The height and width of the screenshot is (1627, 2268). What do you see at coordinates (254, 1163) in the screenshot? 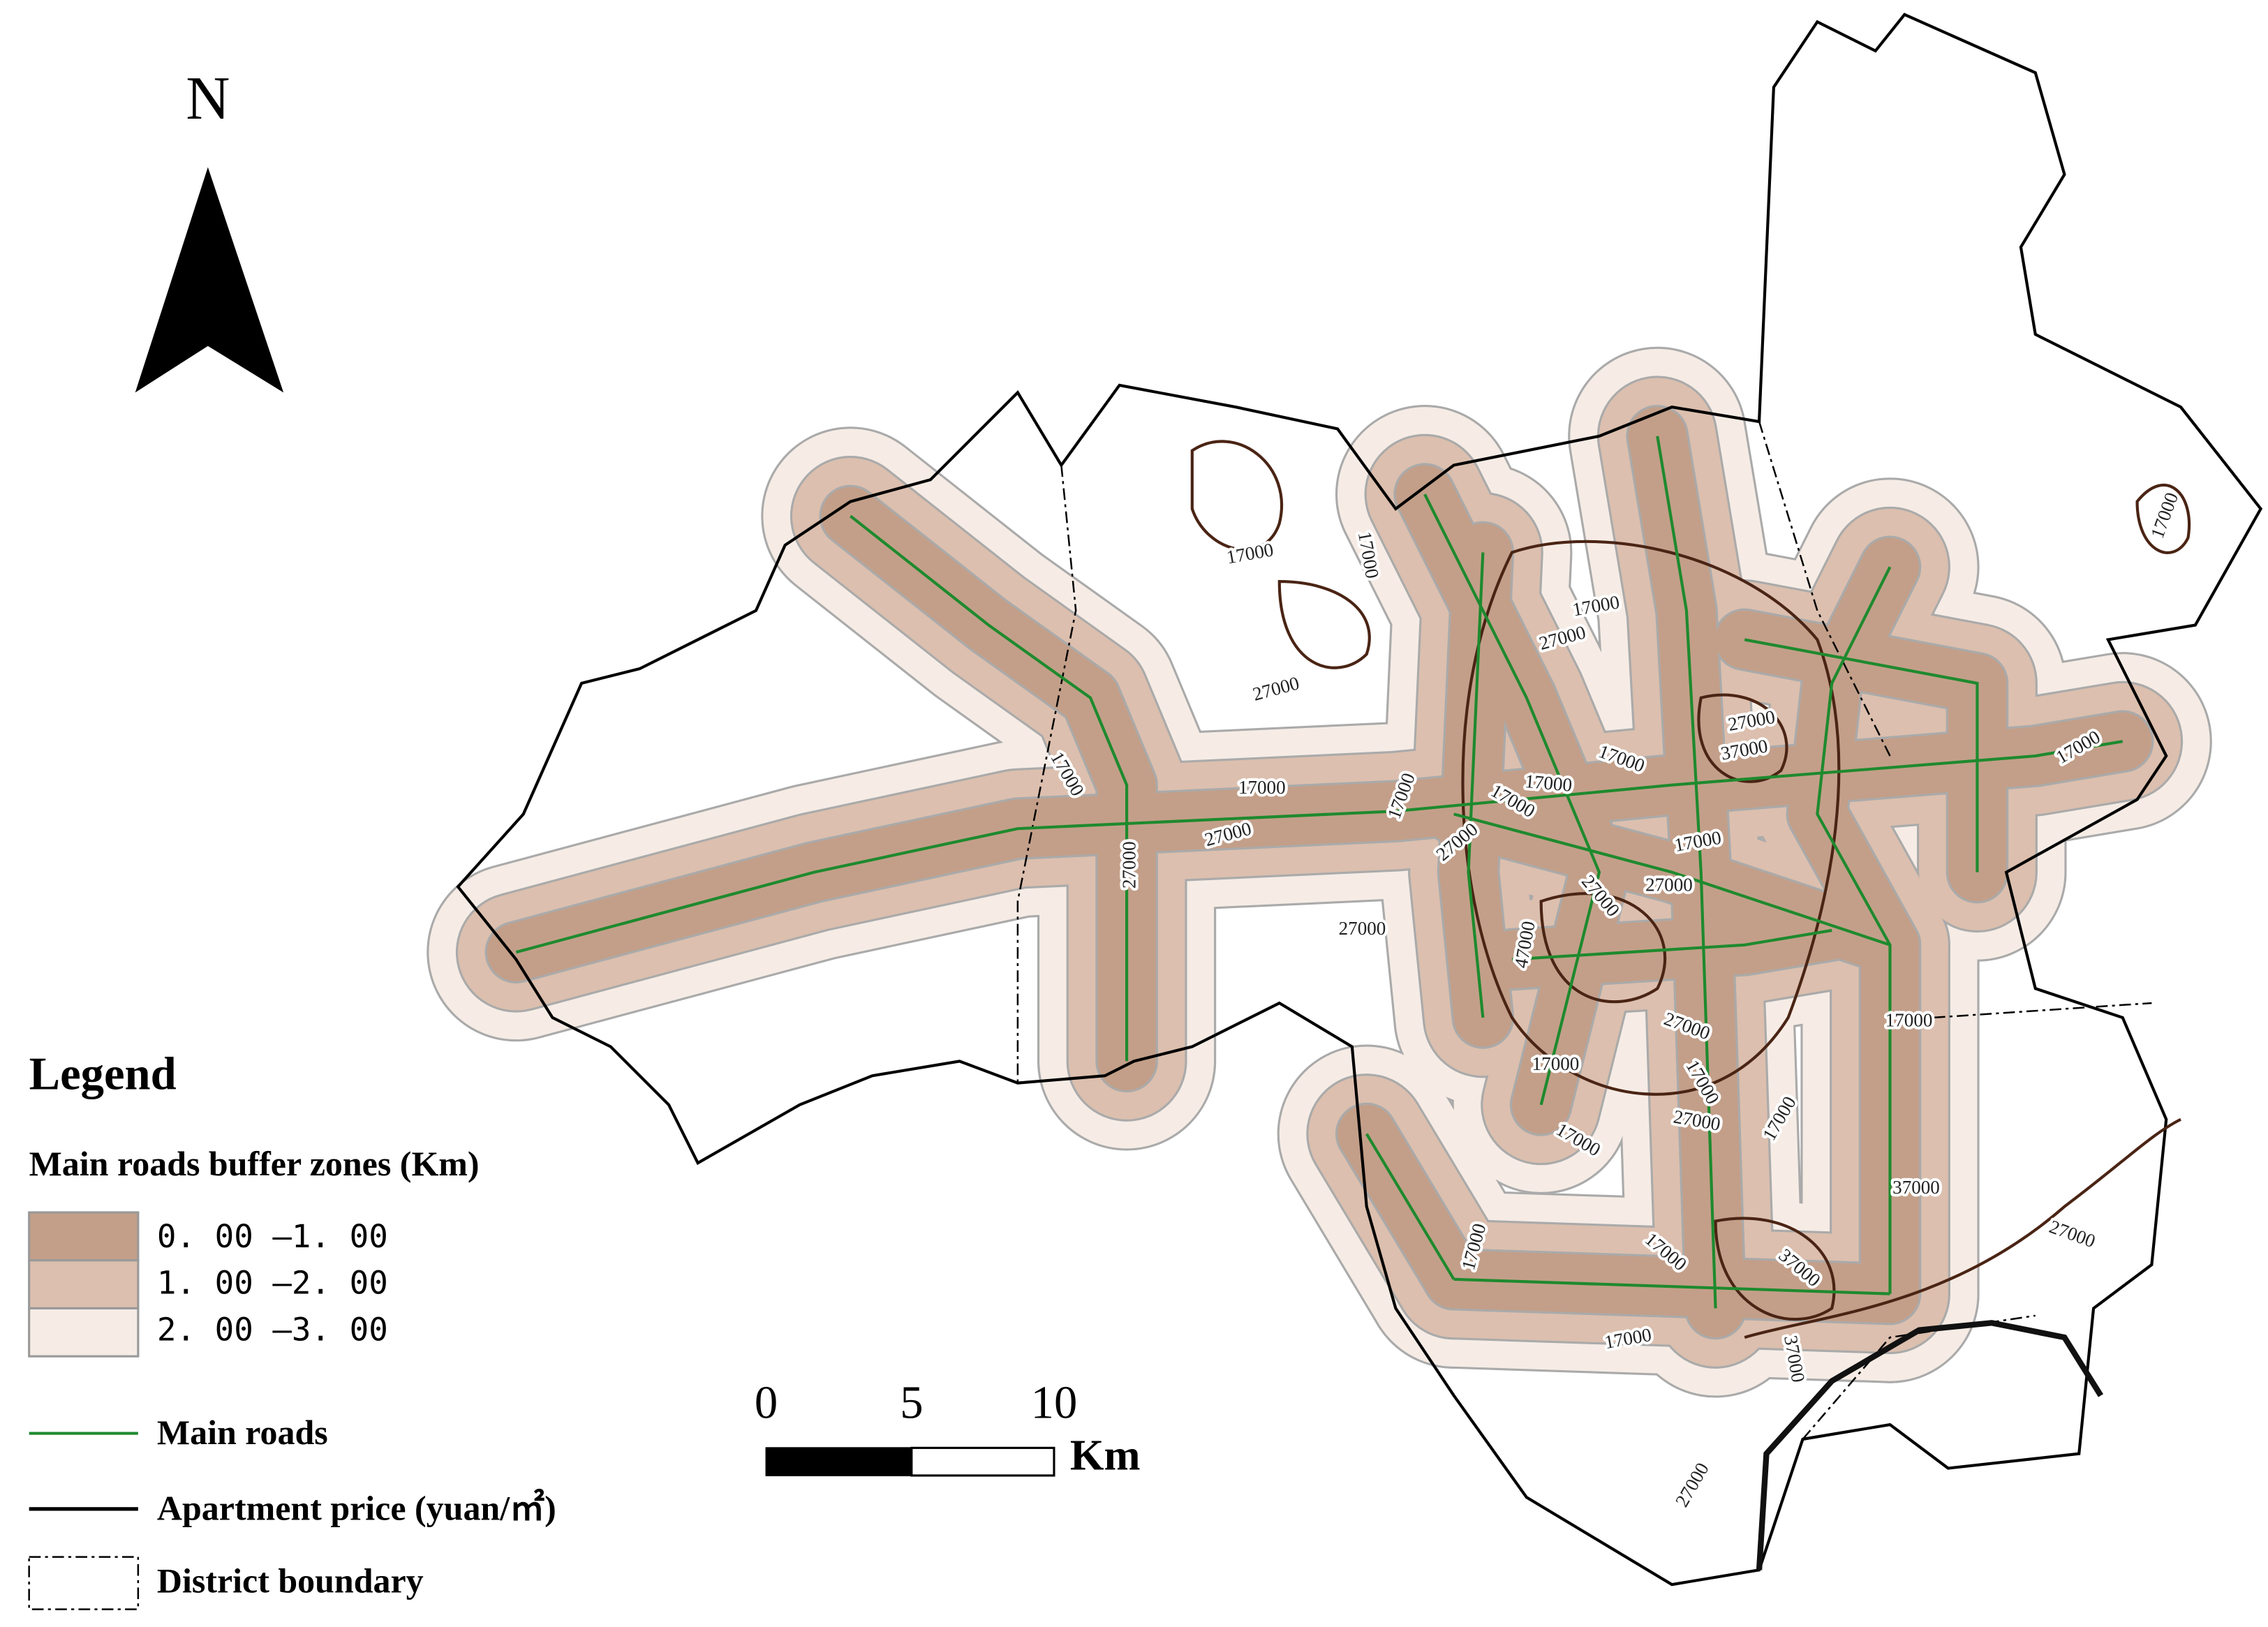
I see `legend-buffer-title: Main roads buffer zones (Km)` at bounding box center [254, 1163].